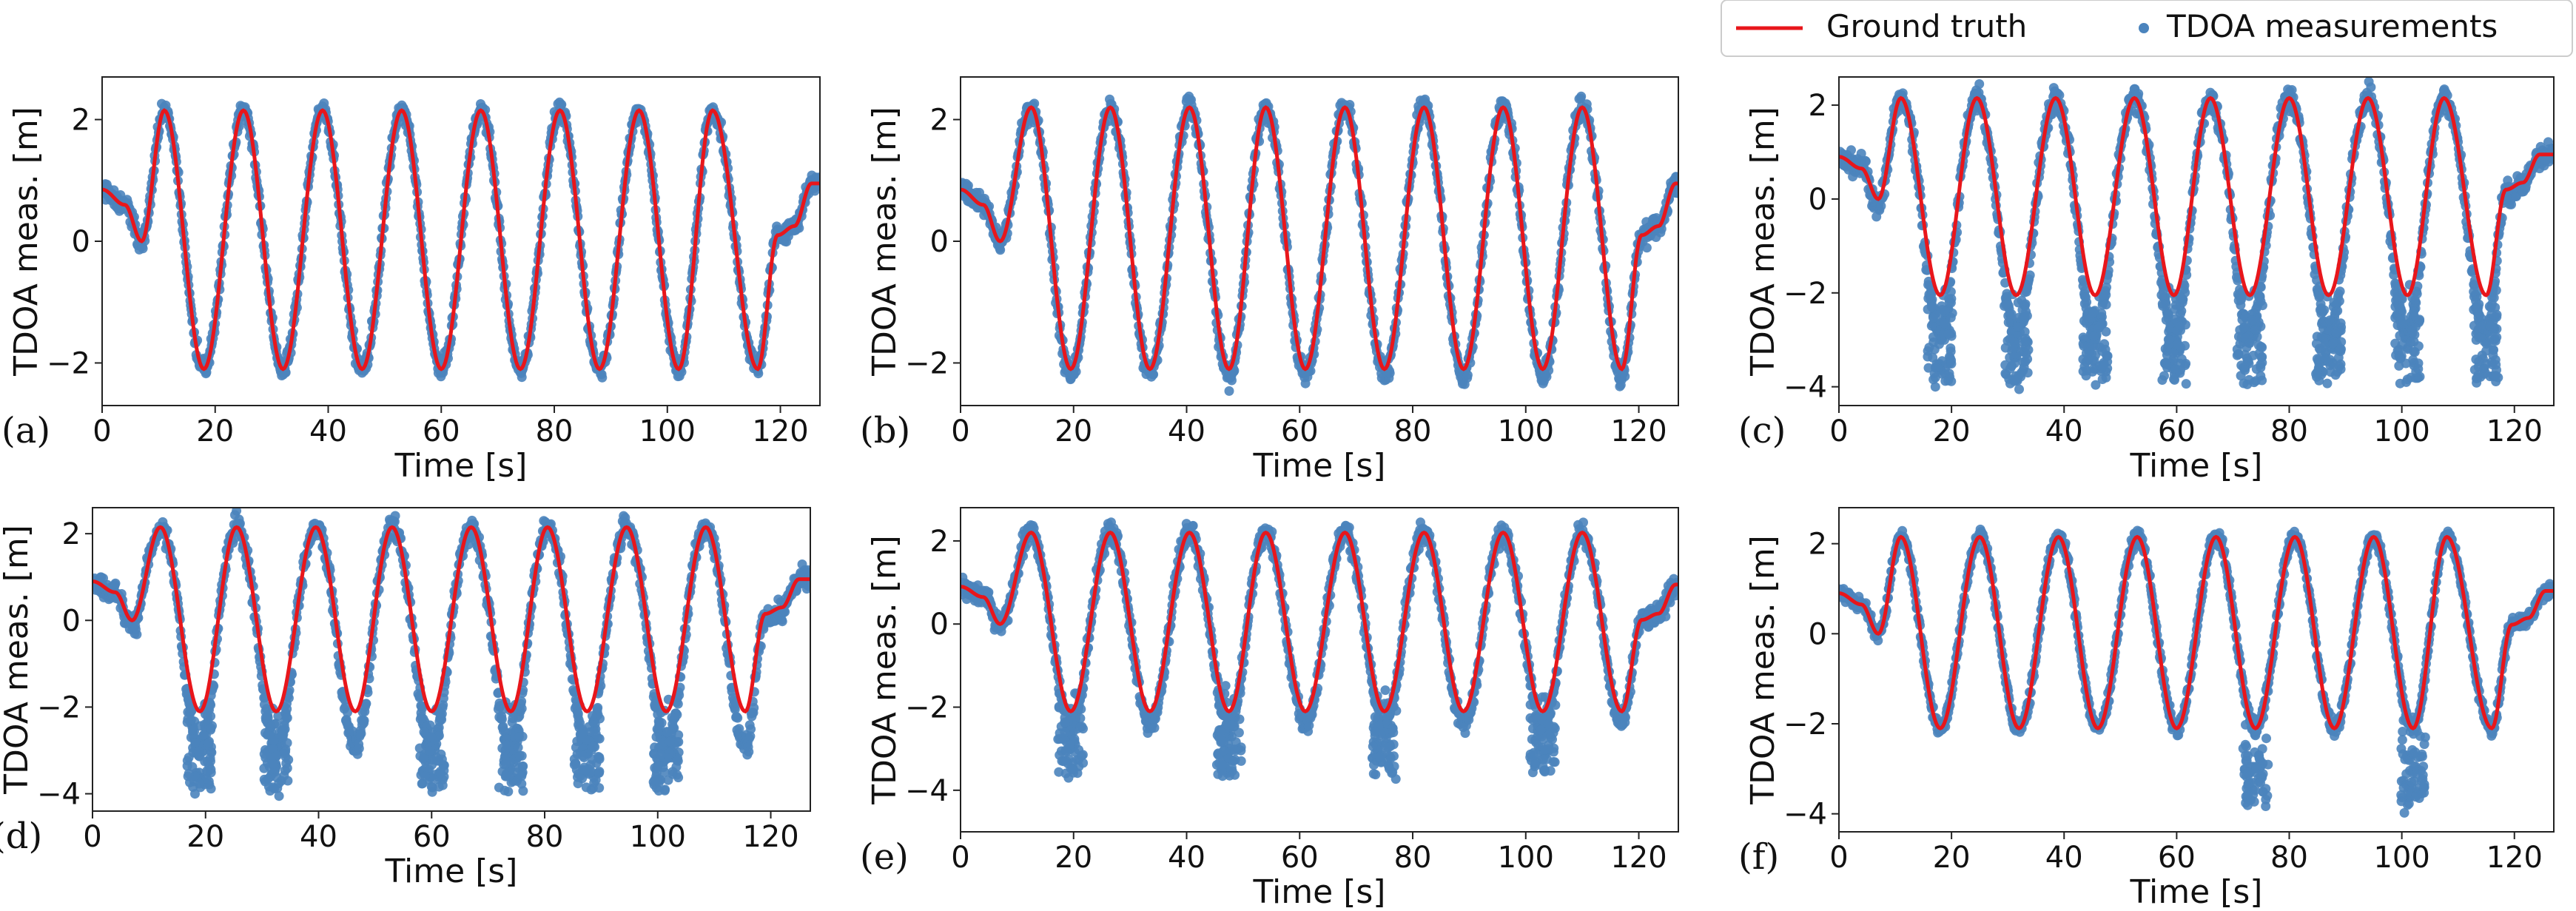  I want to click on plot-area-b, so click(1319, 243).